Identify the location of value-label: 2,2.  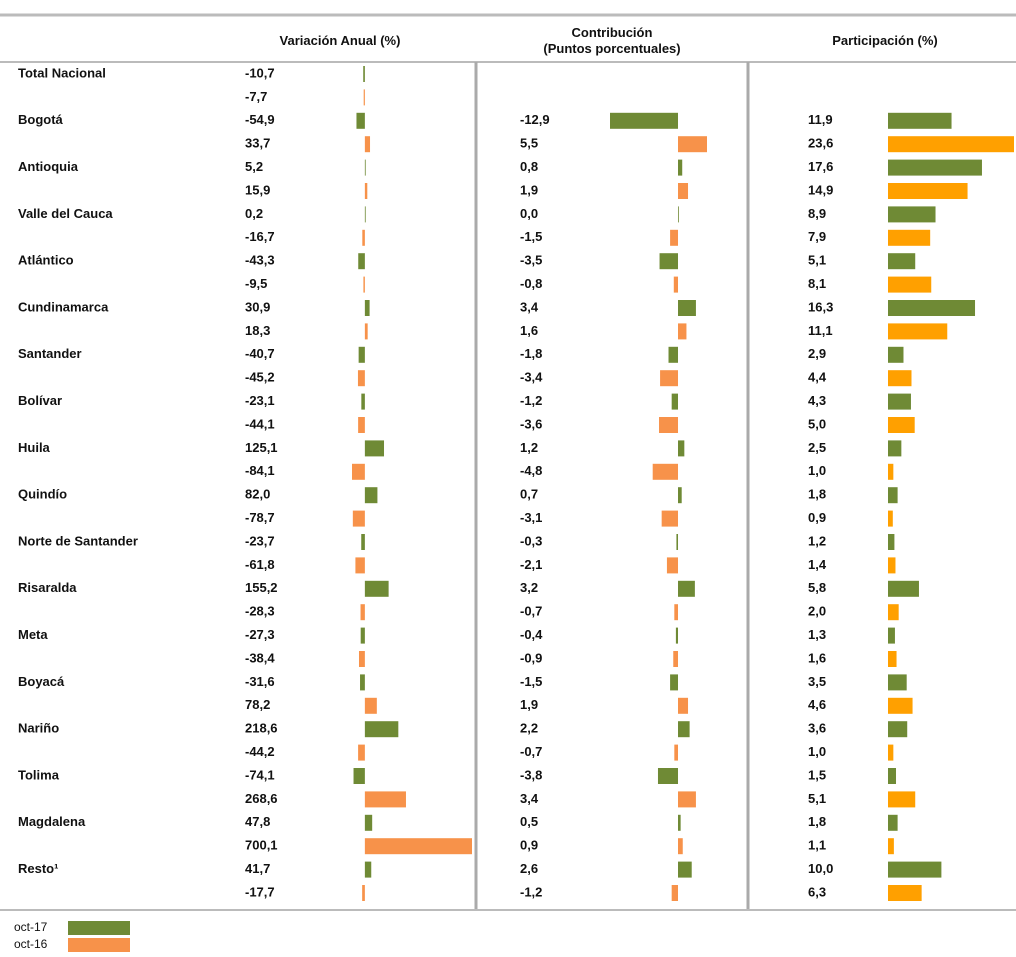
(529, 728).